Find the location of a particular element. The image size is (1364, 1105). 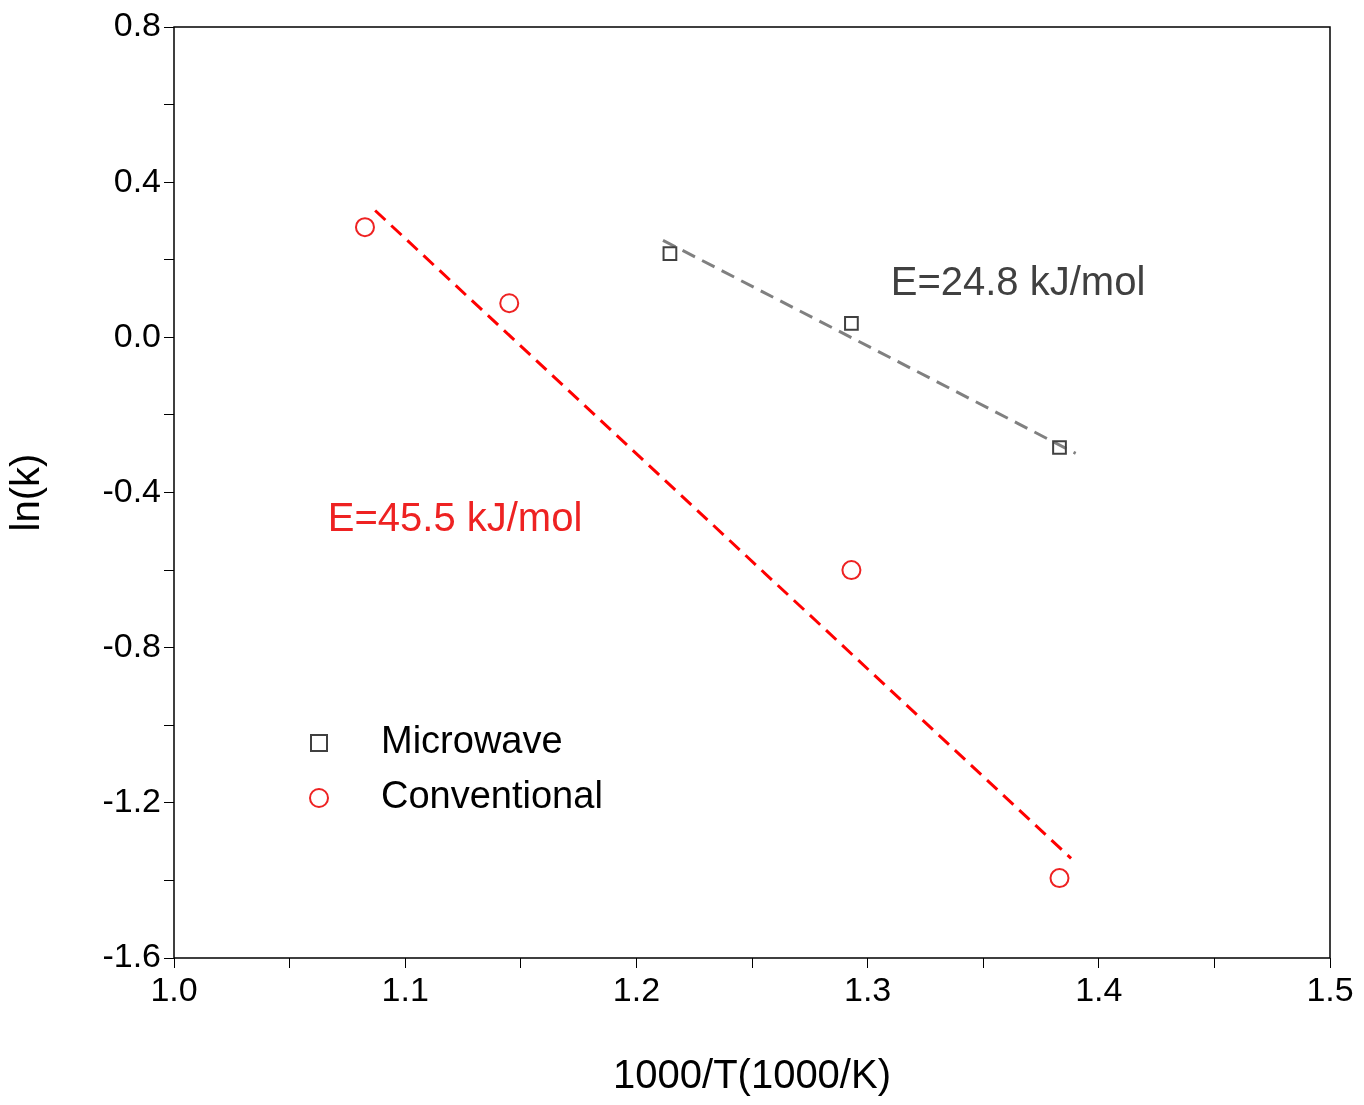

x-tick-label: 1.2 is located at coordinates (636, 988).